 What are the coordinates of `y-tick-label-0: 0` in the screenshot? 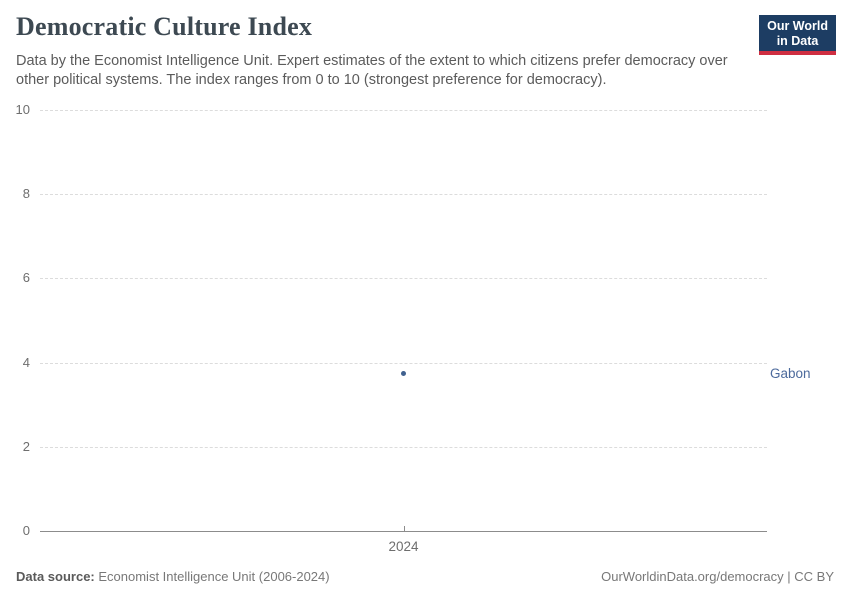 It's located at (26, 530).